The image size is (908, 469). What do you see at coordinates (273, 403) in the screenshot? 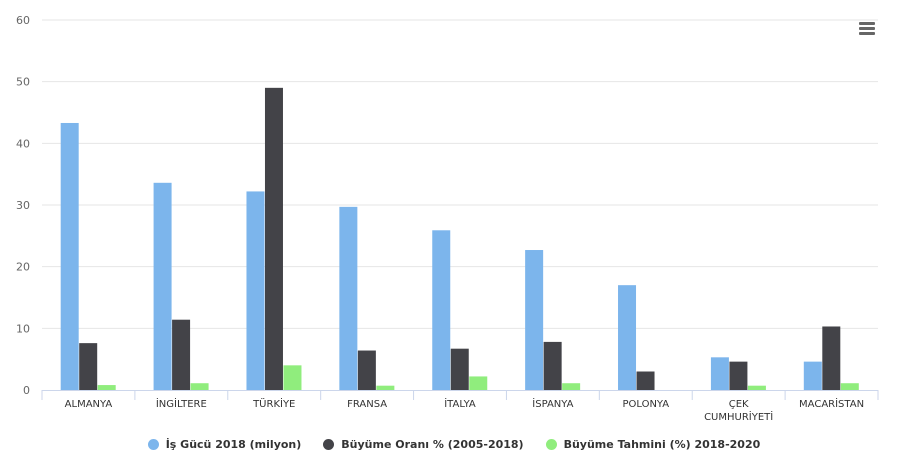
I see `x-tick-label: TÜRKİYE` at bounding box center [273, 403].